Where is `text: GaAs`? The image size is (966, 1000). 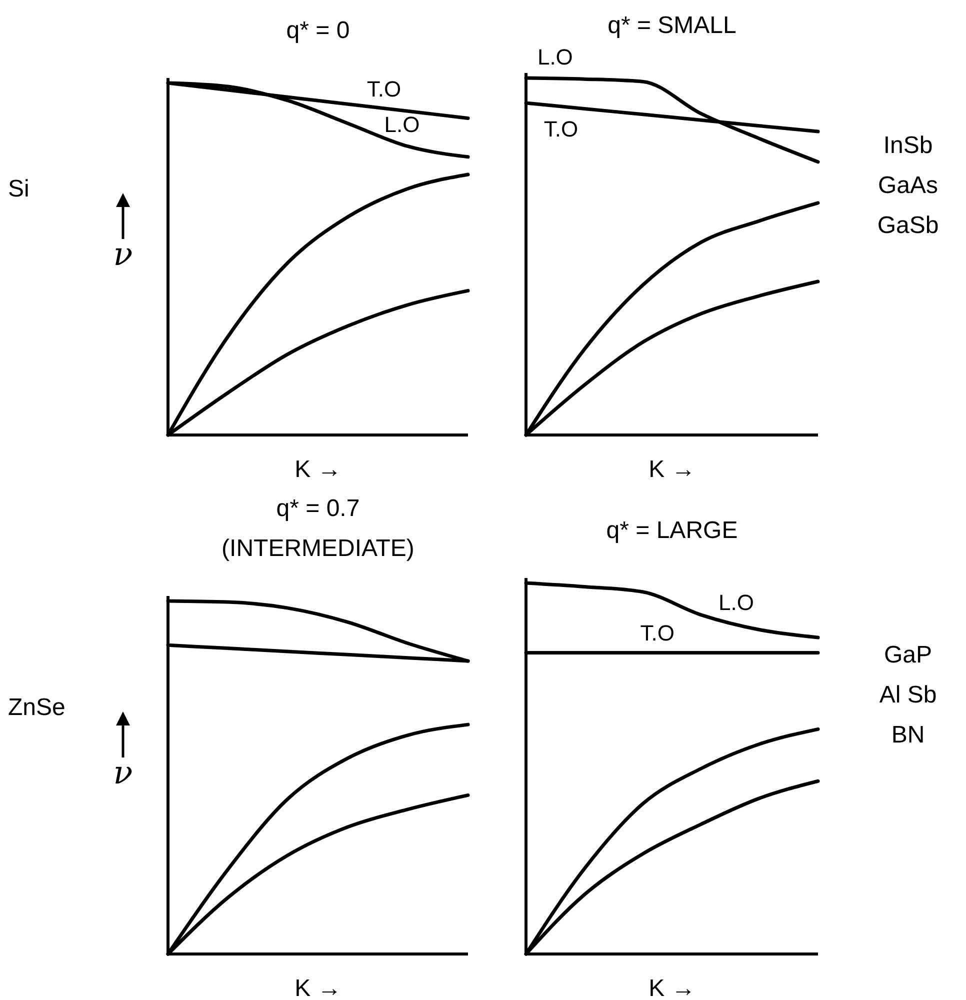
text: GaAs is located at coordinates (908, 186).